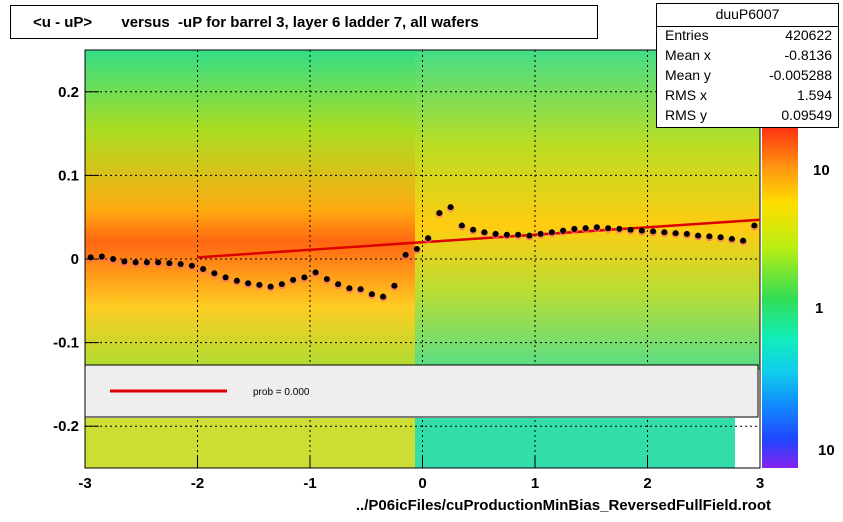 The width and height of the screenshot is (843, 522). I want to click on stats-key: Mean x, so click(688, 55).